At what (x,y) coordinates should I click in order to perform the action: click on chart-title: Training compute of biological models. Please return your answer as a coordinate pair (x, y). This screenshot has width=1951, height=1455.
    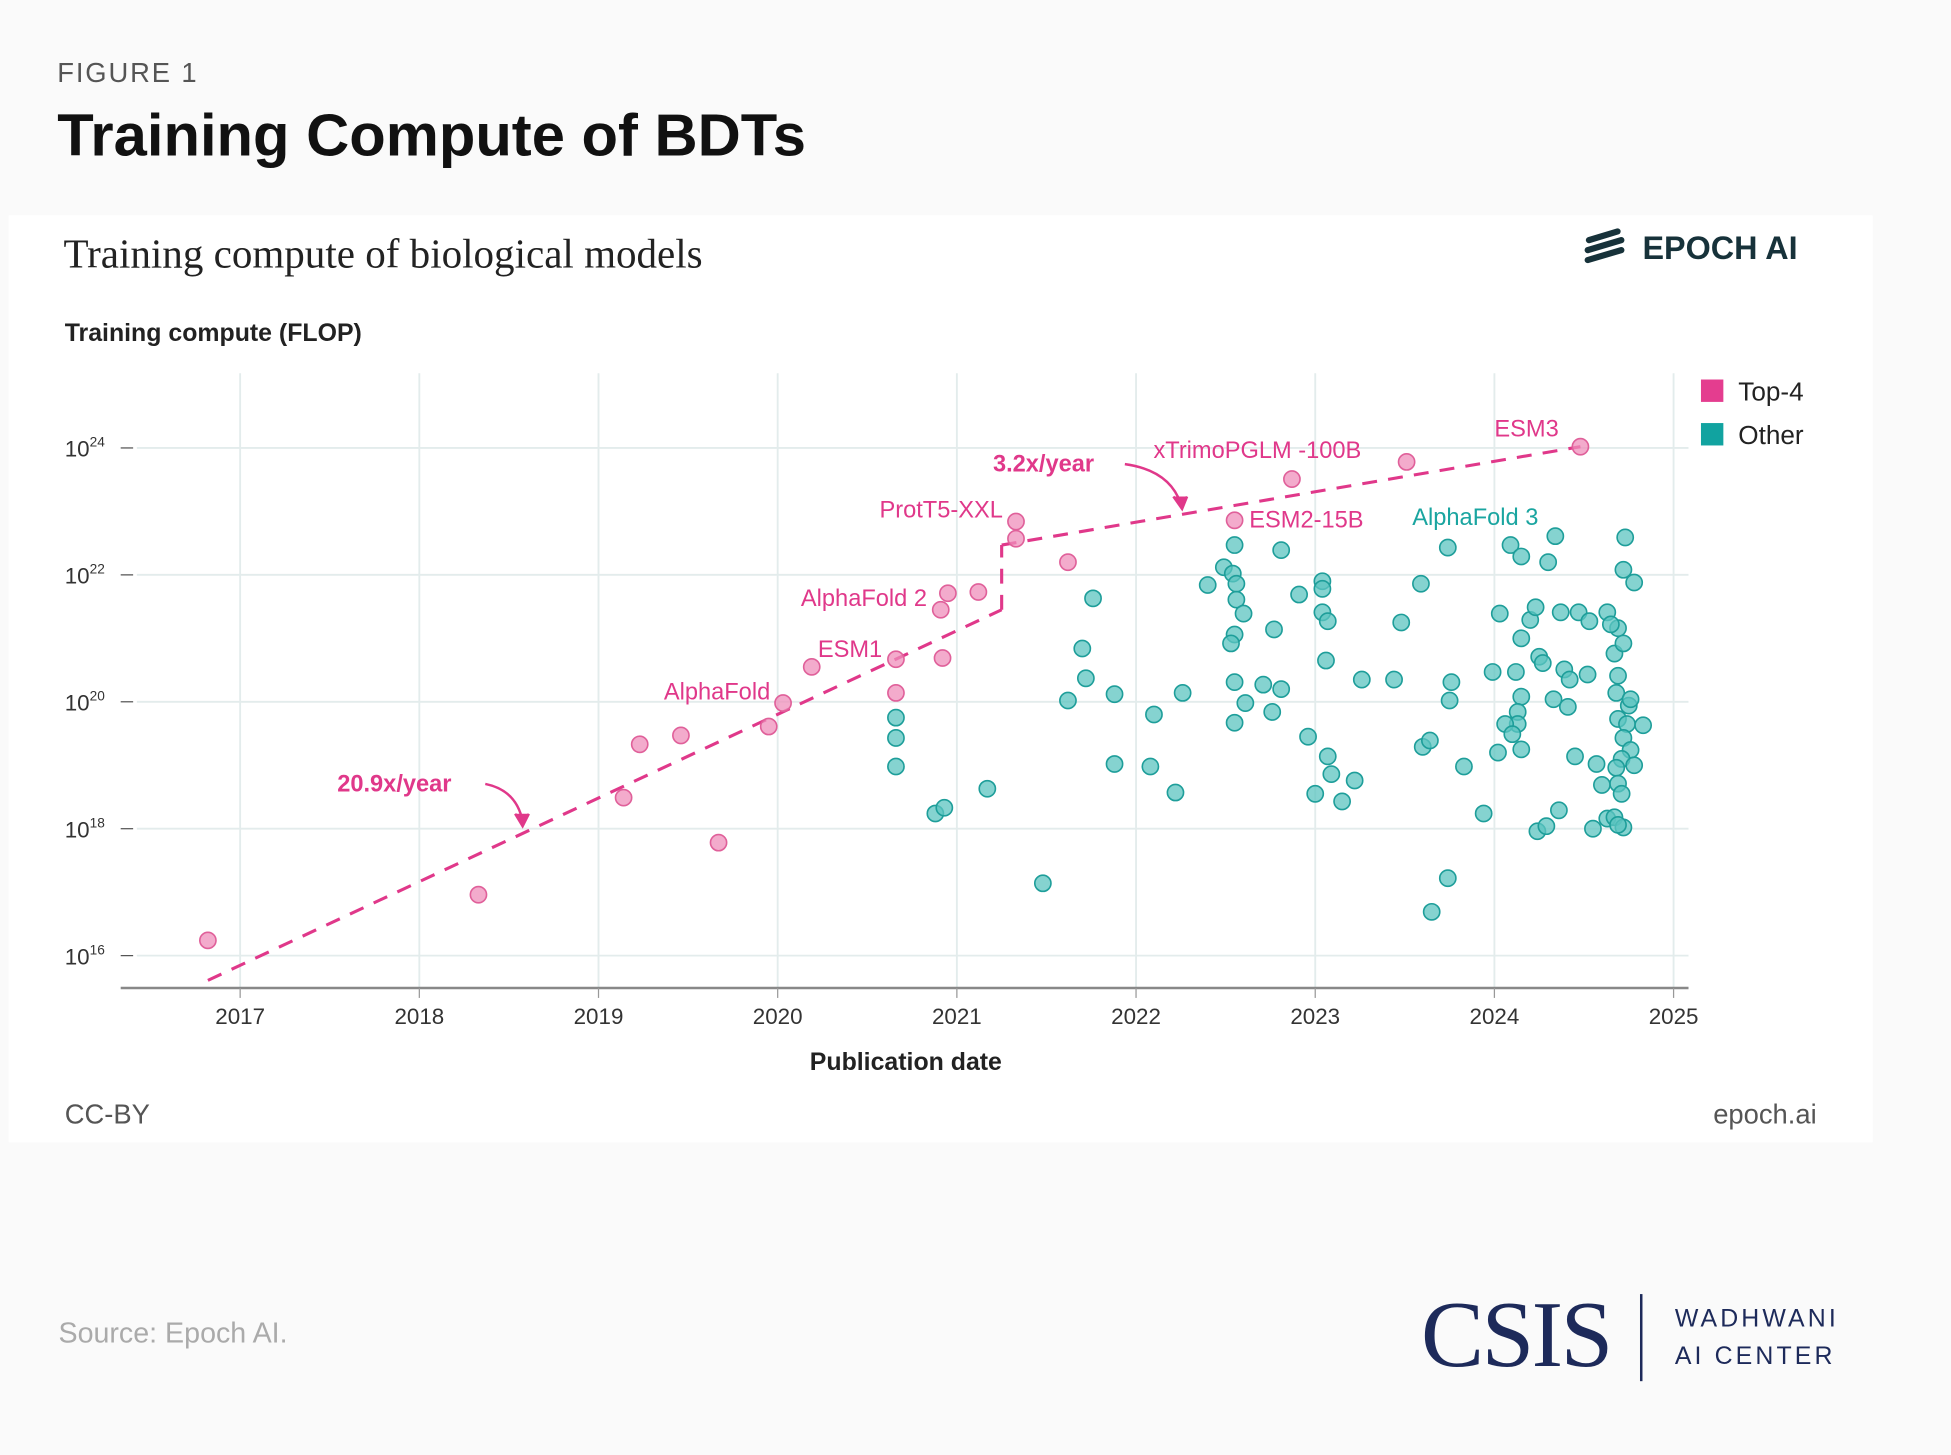
    Looking at the image, I should click on (382, 254).